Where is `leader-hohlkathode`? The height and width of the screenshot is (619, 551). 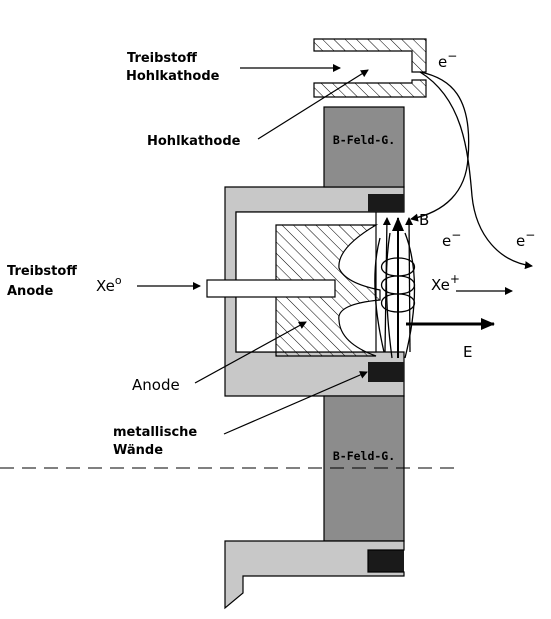
leader-hohlkathode is located at coordinates (313, 104).